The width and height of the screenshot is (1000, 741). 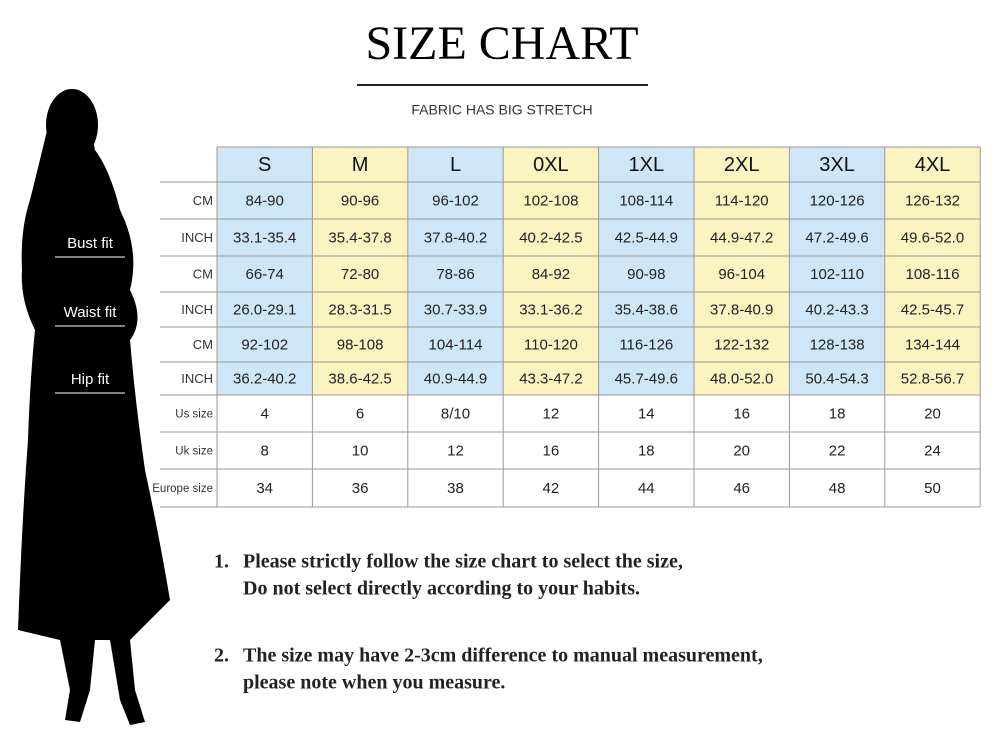 What do you see at coordinates (551, 488) in the screenshot?
I see `cell: 42` at bounding box center [551, 488].